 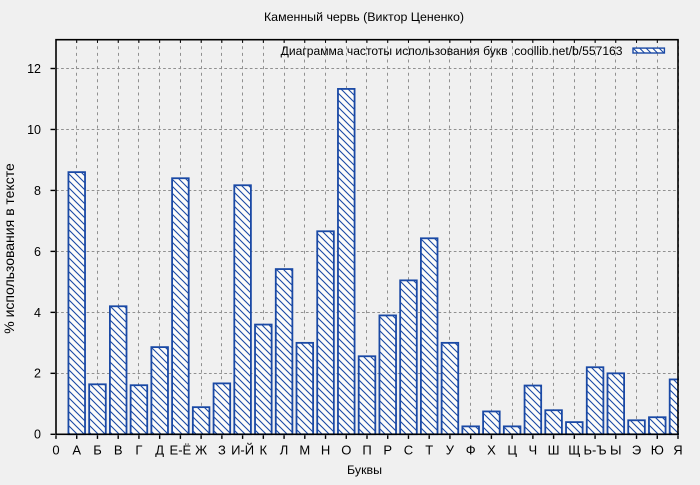 What do you see at coordinates (408, 449) in the screenshot?
I see `svg-text: С` at bounding box center [408, 449].